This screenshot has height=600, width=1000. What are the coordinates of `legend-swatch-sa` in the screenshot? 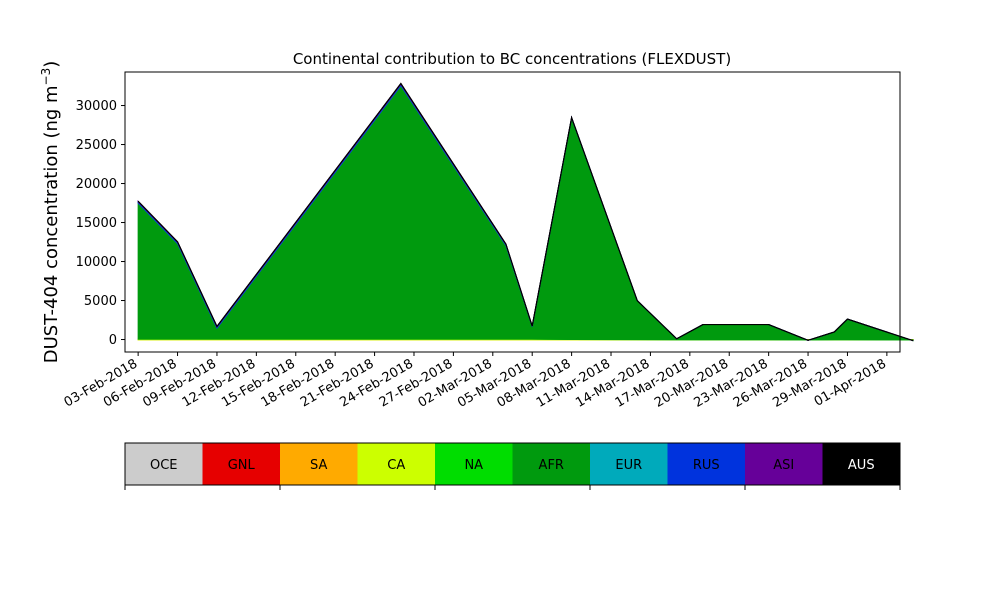 It's located at (319, 464).